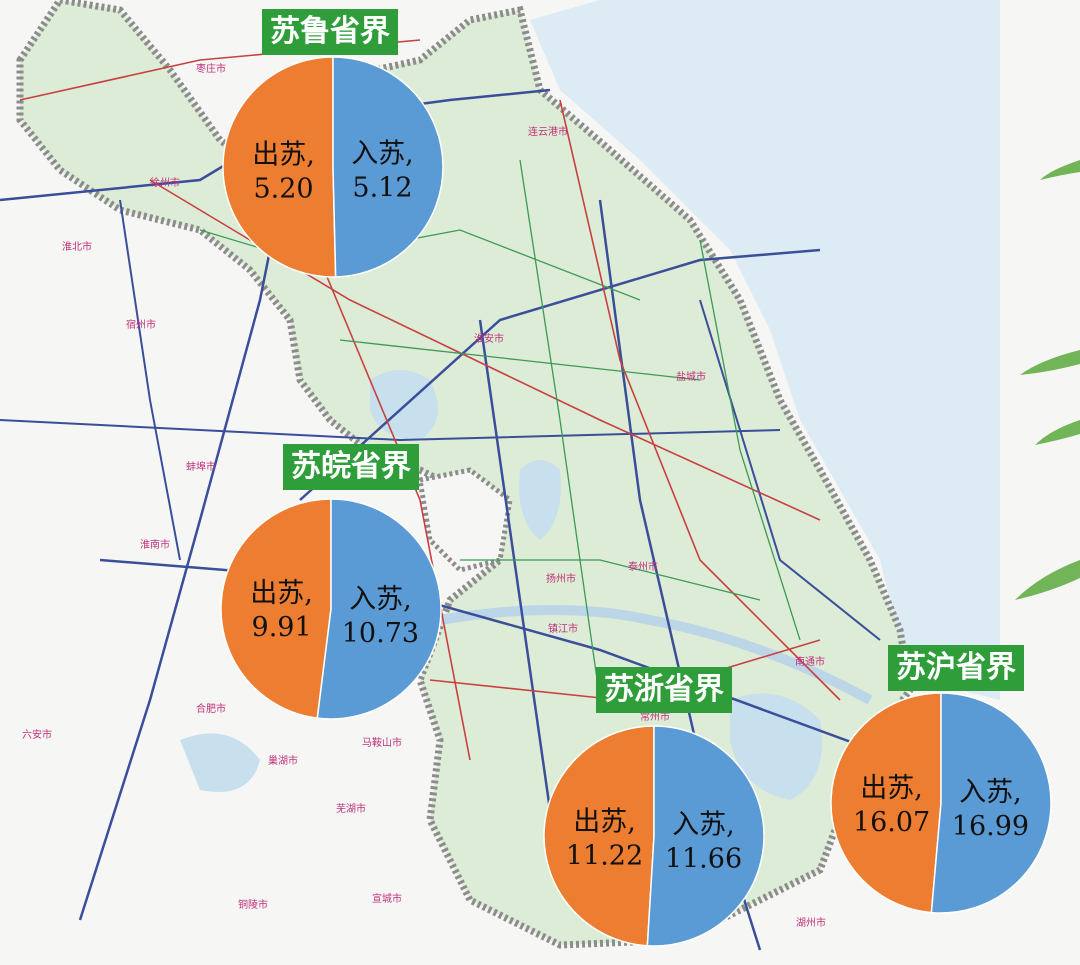 This screenshot has height=965, width=1080. Describe the element at coordinates (561, 578) in the screenshot. I see `city-label: 扬州市` at that location.